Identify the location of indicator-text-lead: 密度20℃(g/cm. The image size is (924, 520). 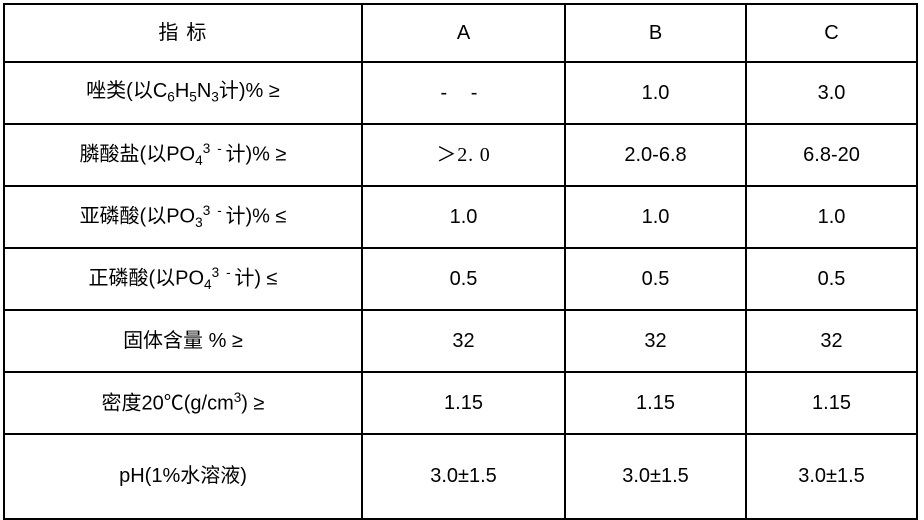
(167, 403).